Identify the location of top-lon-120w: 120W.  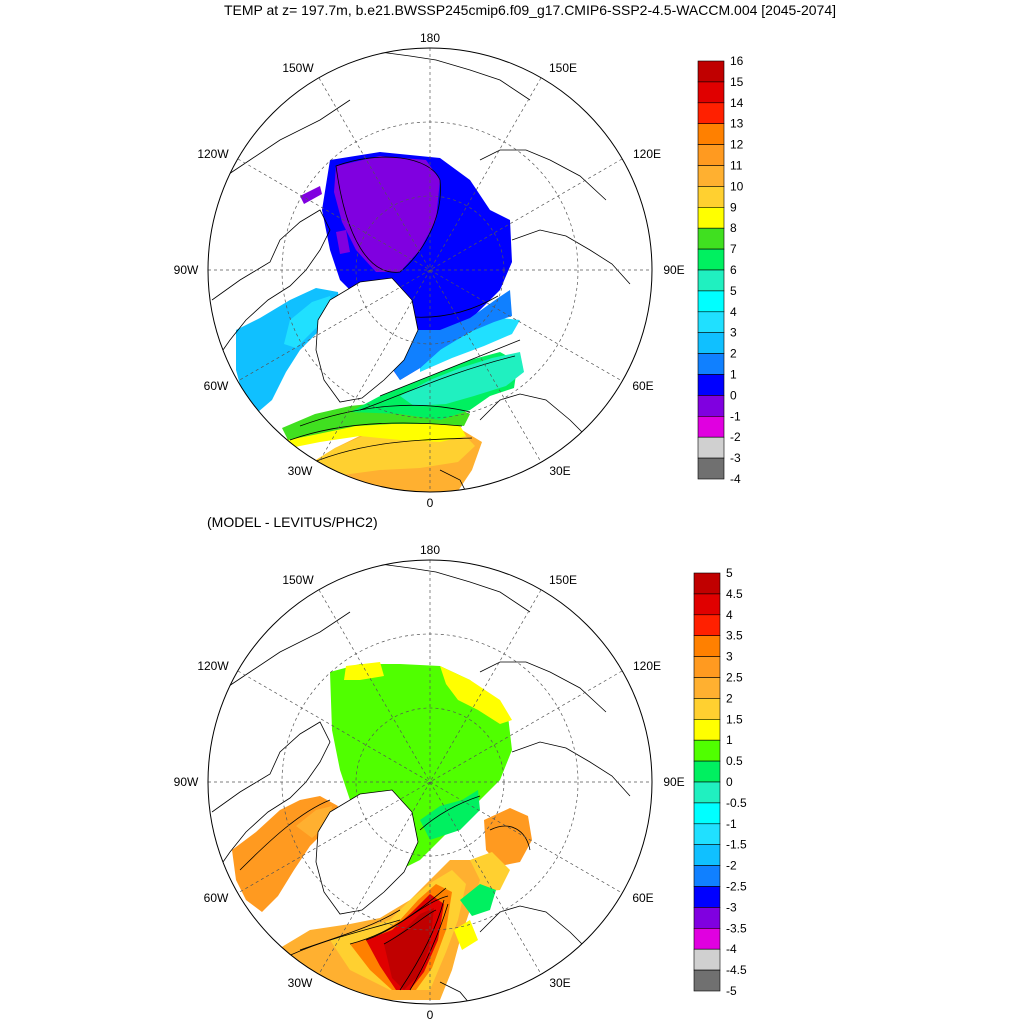
(213, 154).